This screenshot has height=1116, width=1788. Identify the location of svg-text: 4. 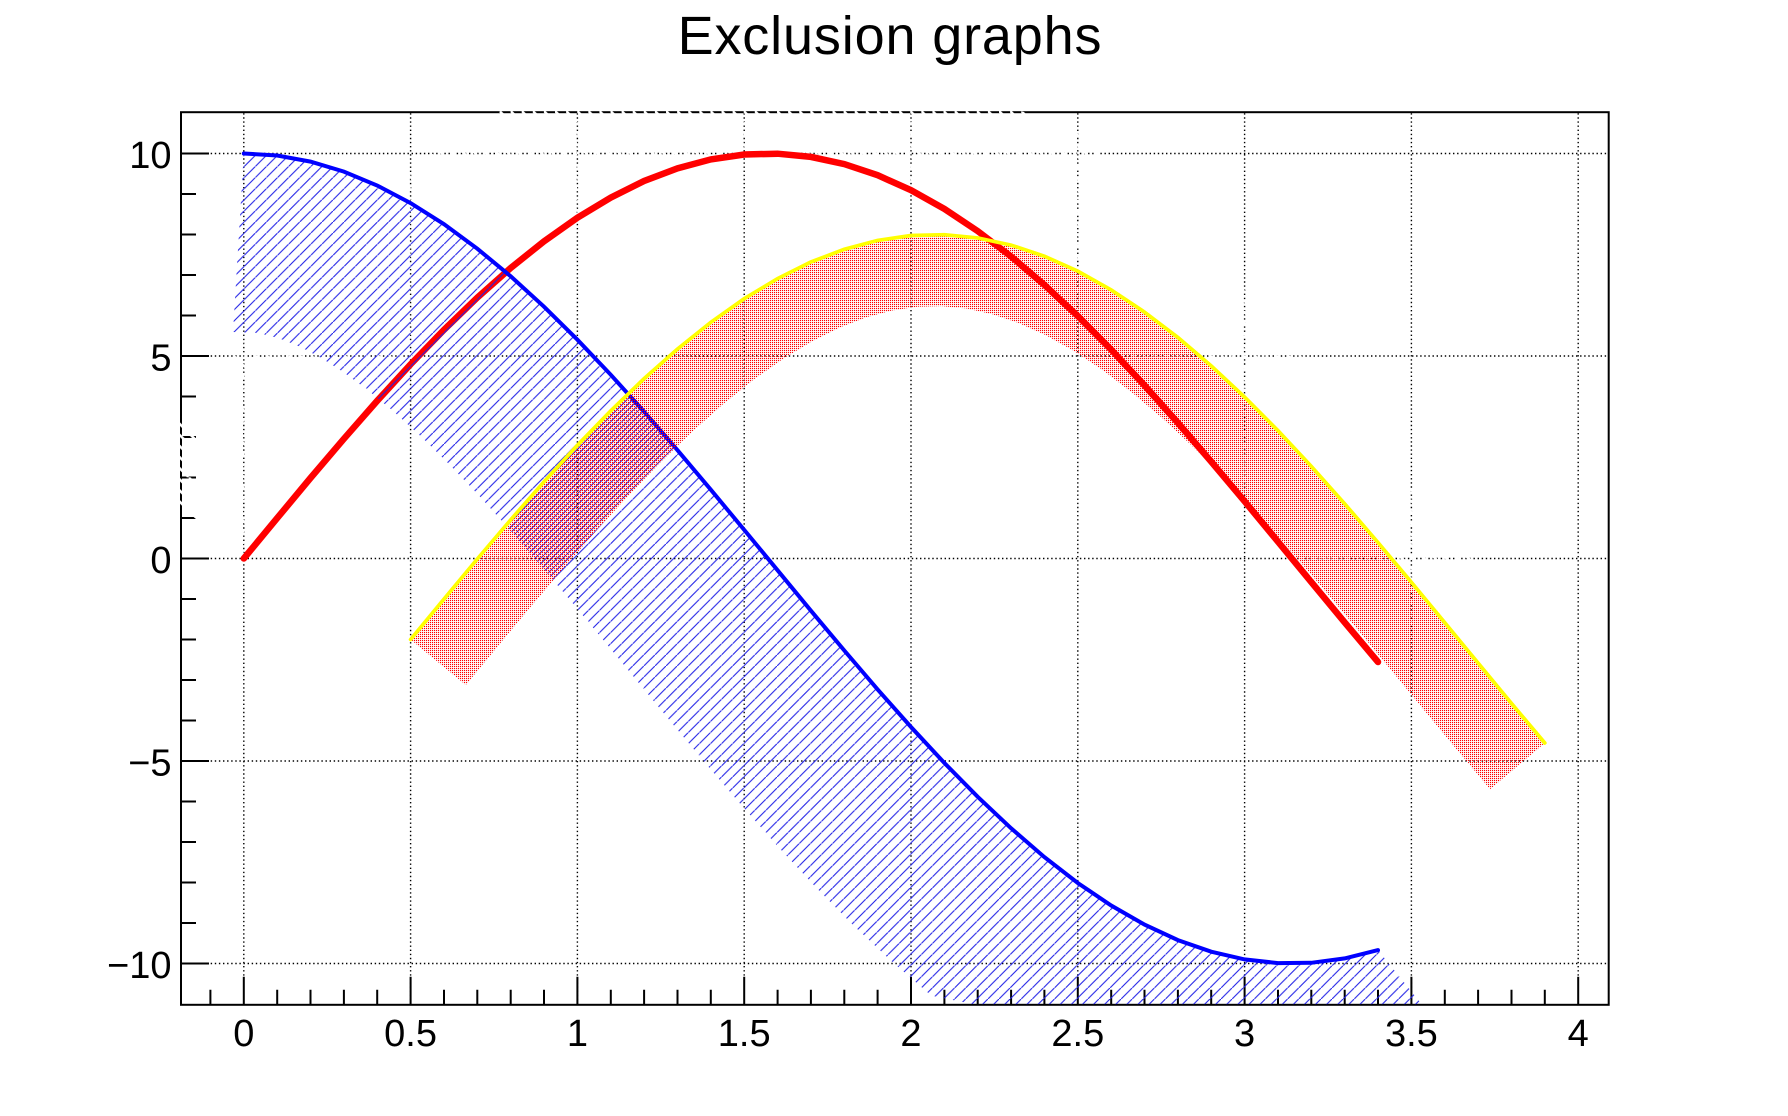
(1578, 1034).